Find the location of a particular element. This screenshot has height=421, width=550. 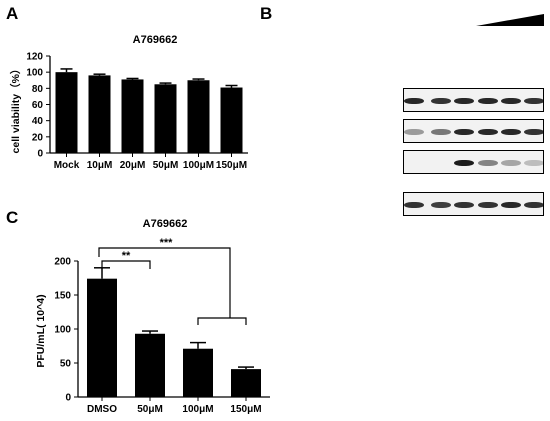

significance-label-2: *** is located at coordinates (167, 243).